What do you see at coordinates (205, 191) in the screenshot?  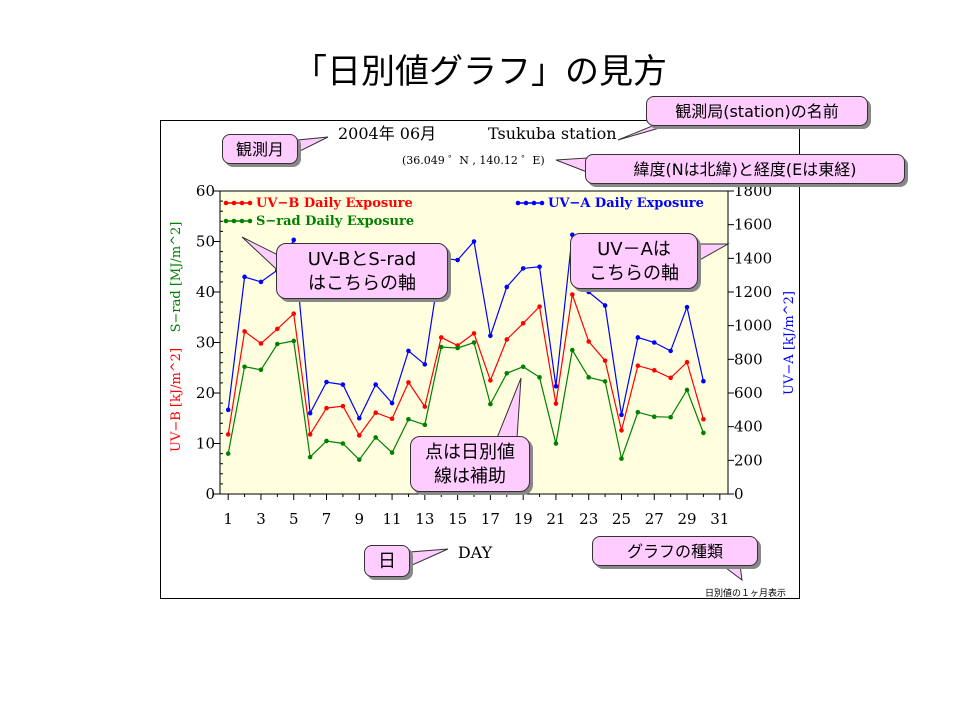 I see `y-left-tick-label: 60` at bounding box center [205, 191].